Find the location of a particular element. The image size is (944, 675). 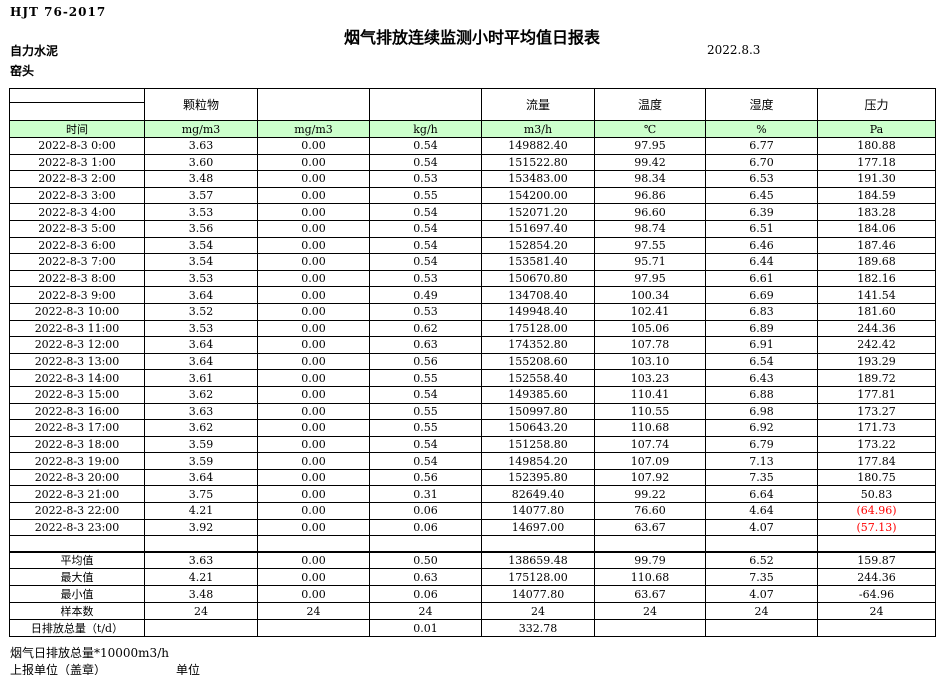

unit-pm2: mg/m3 is located at coordinates (313, 129).